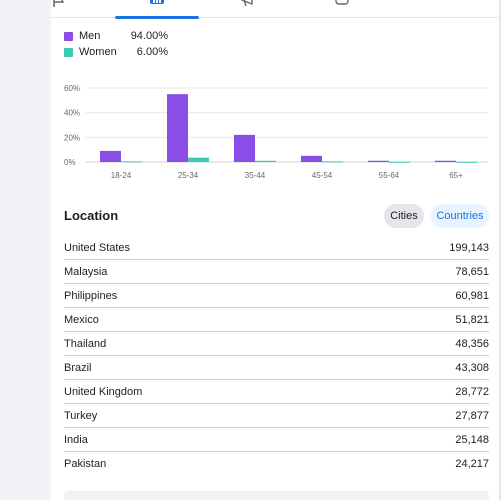  I want to click on country-name: Mexico, so click(81, 319).